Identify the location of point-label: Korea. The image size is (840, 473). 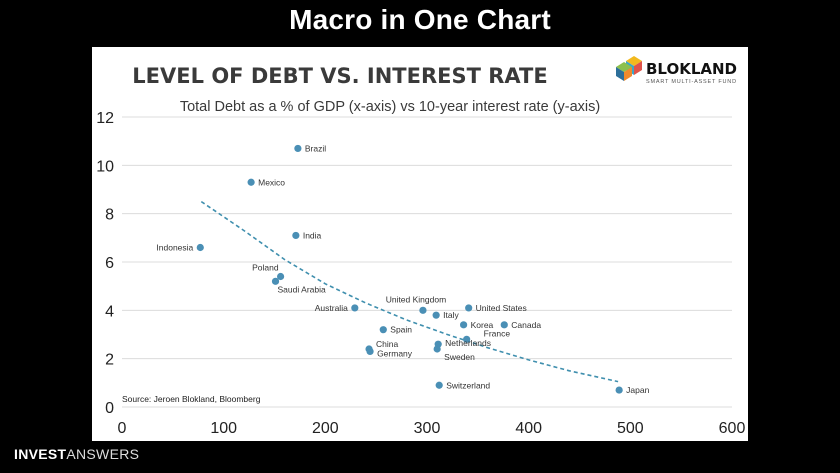
(482, 325).